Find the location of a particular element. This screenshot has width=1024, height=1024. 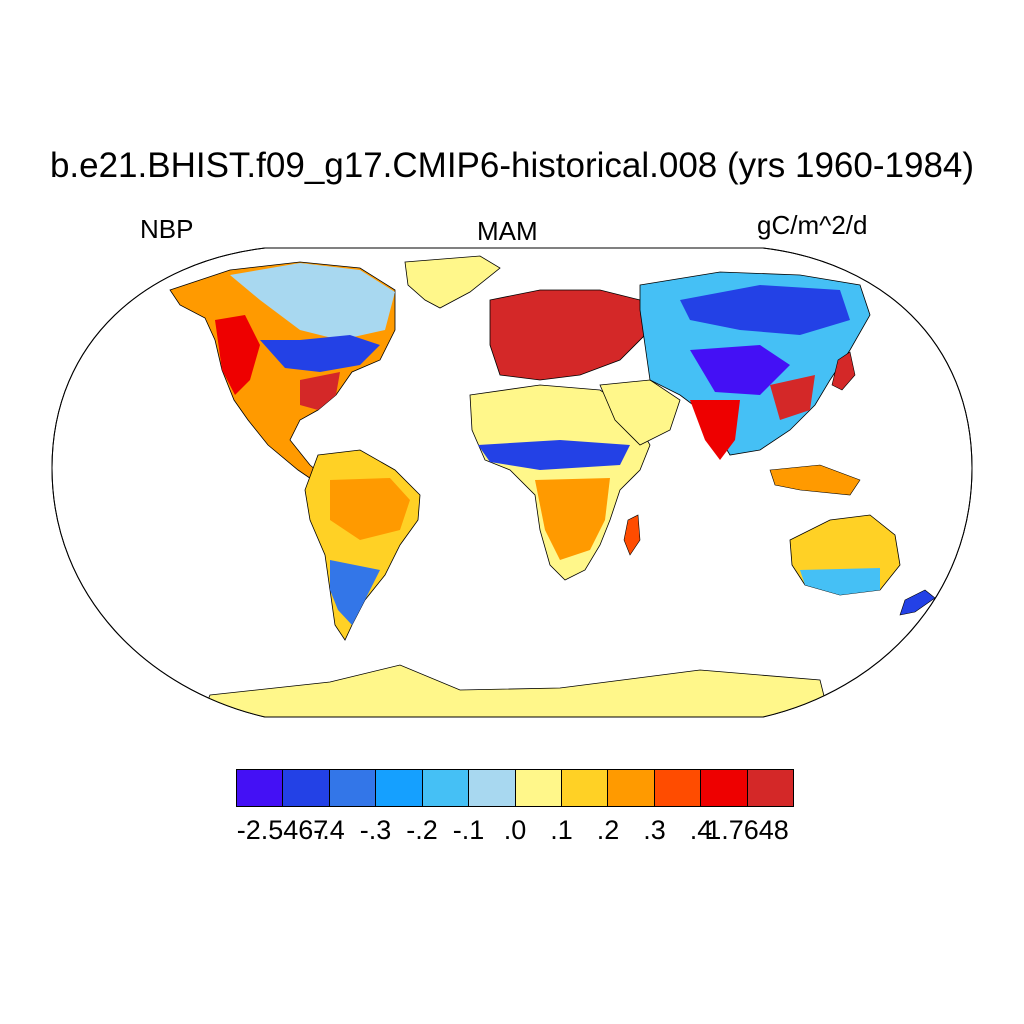

colorbar-tick-label: -.3 is located at coordinates (375, 830).